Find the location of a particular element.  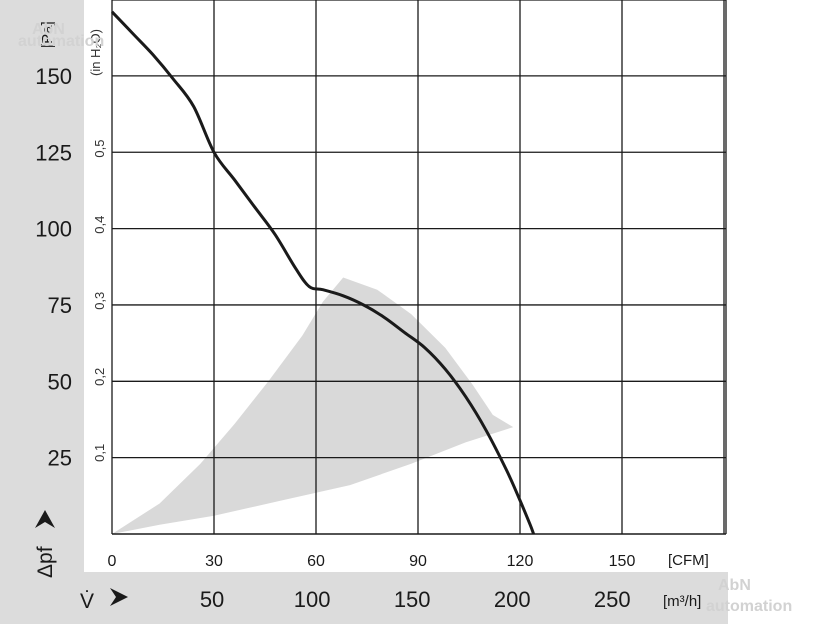

x-m3h-tick-labels: 50 100 150 200 250 is located at coordinates (415, 599).